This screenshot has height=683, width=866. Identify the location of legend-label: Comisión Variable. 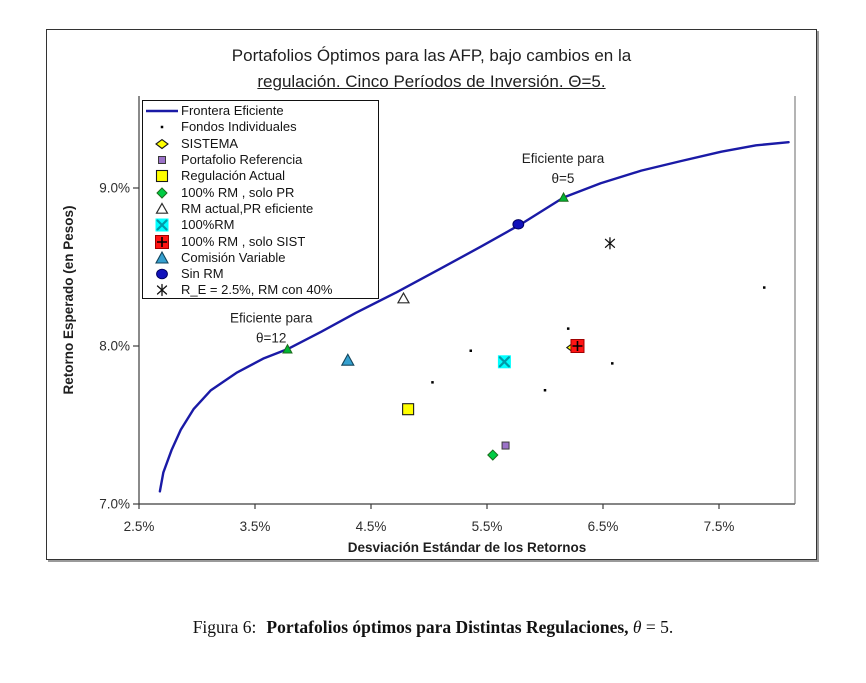
(233, 257).